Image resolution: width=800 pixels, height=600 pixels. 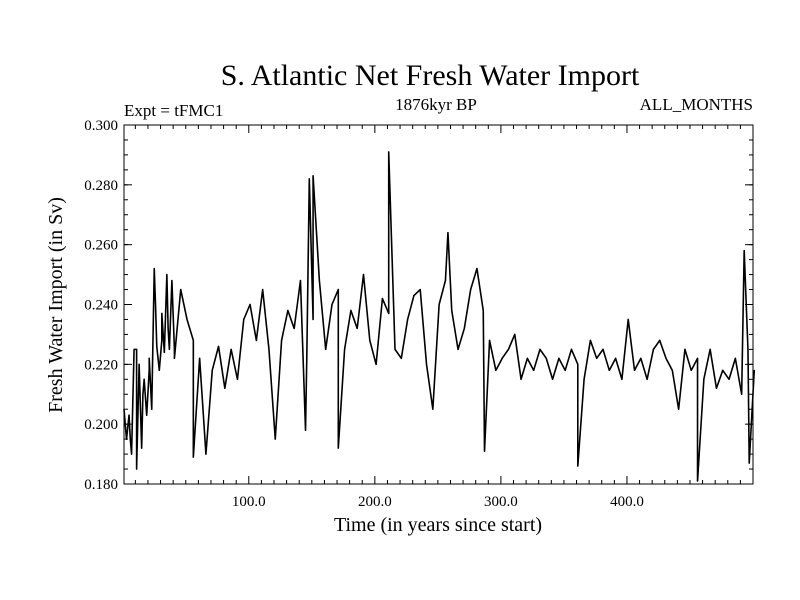 I want to click on x-tick-label: 100.0, so click(x=249, y=502).